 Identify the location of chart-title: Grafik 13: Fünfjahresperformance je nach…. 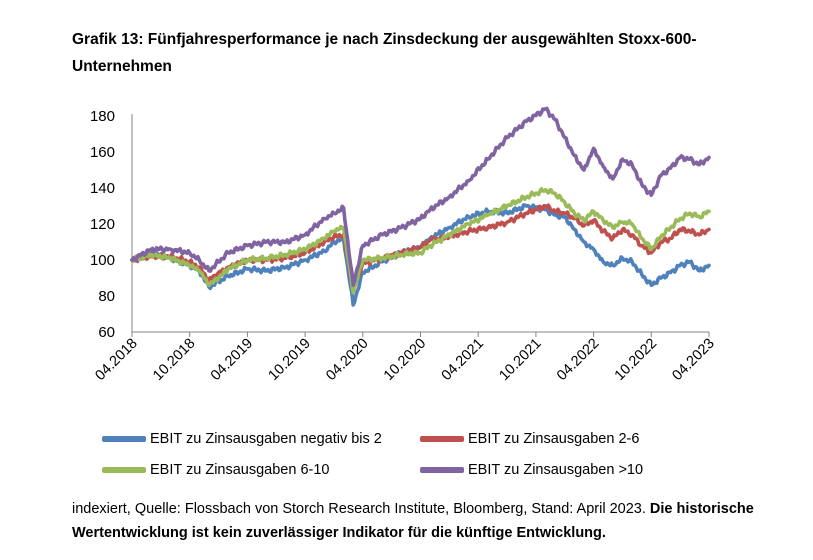
(384, 53).